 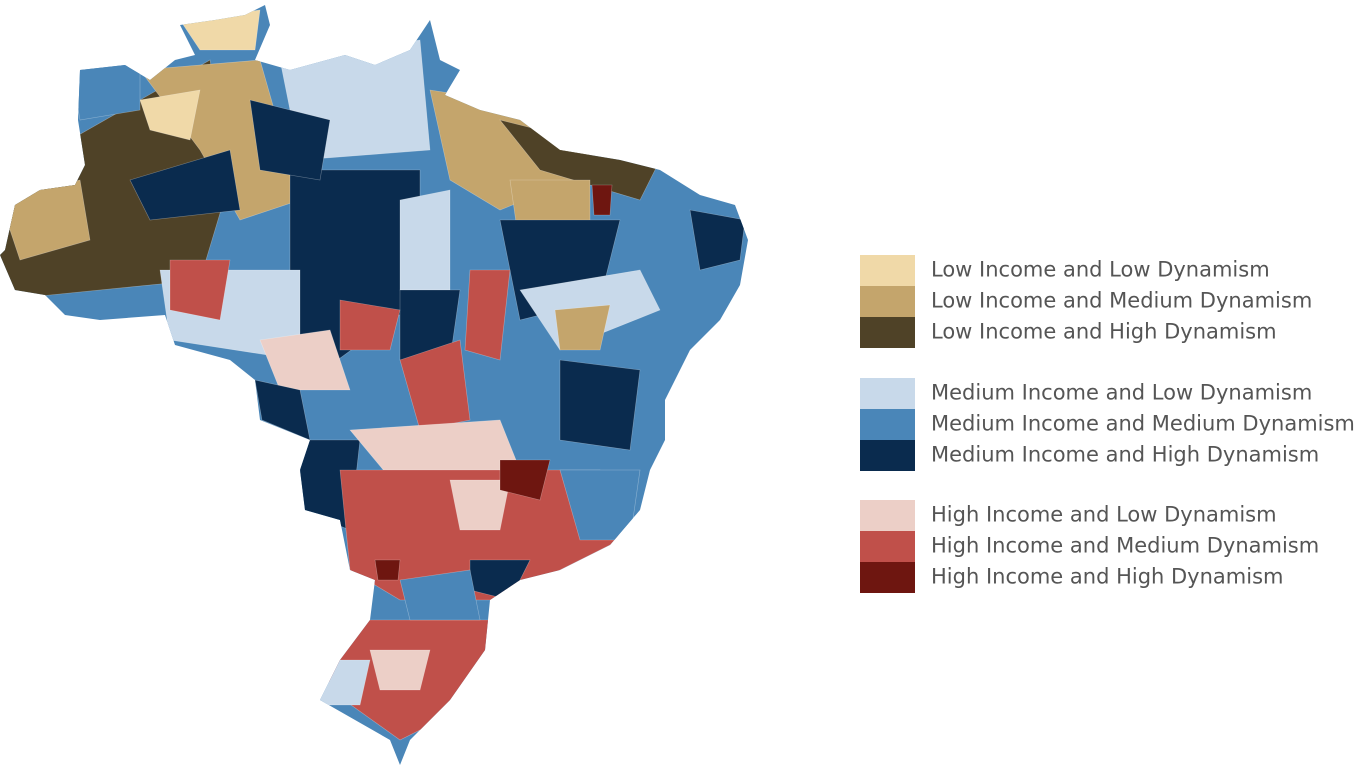 I want to click on legend-label: Medium Income and Medium Dynamism, so click(x=1143, y=424).